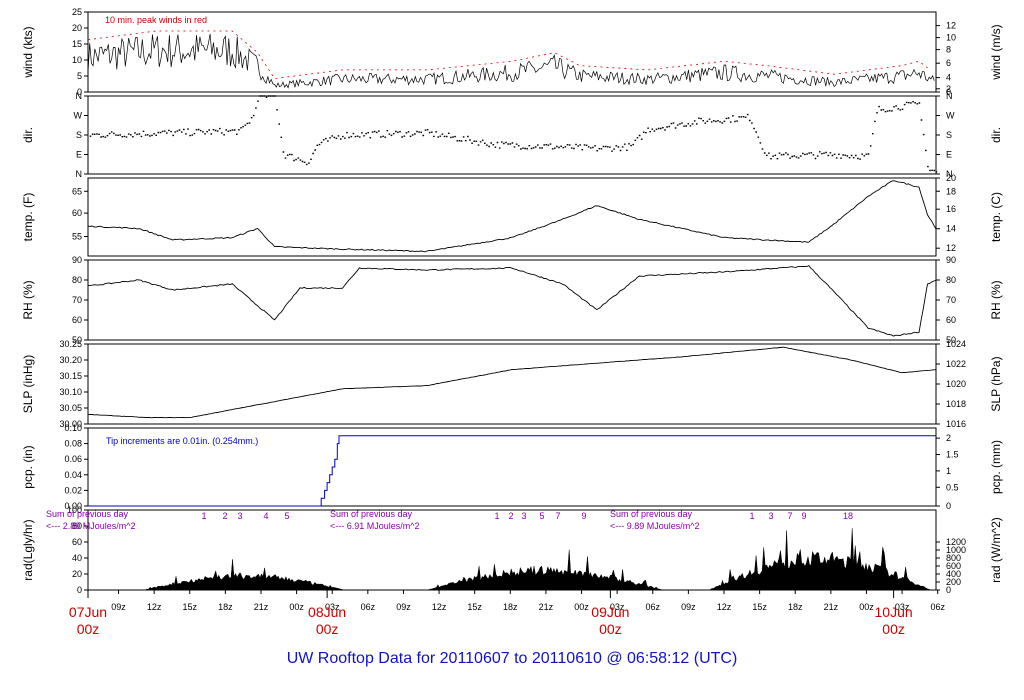 The image size is (1024, 700). What do you see at coordinates (77, 558) in the screenshot?
I see `y-tick-label: 40` at bounding box center [77, 558].